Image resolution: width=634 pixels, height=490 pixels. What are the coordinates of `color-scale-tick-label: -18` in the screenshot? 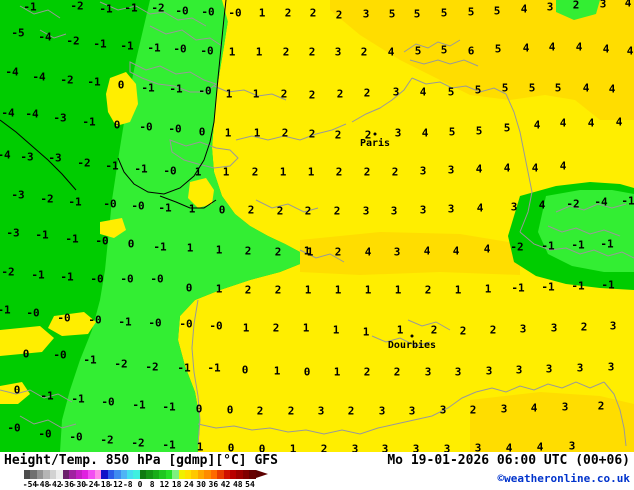 It's located at (103, 484).